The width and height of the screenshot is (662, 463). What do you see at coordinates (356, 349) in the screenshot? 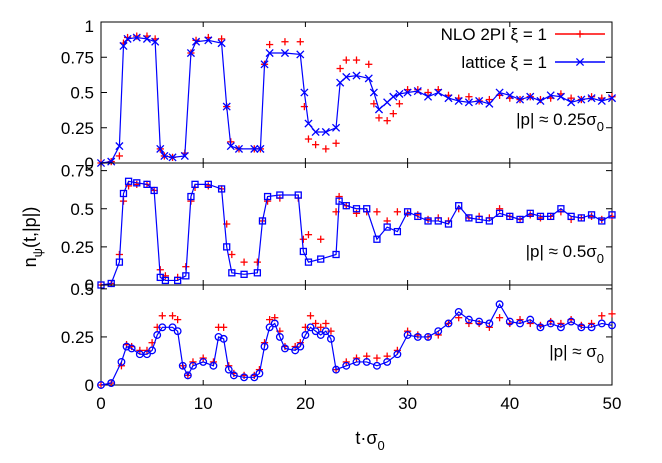
I see `series-nlo-2pi` at bounding box center [356, 349].